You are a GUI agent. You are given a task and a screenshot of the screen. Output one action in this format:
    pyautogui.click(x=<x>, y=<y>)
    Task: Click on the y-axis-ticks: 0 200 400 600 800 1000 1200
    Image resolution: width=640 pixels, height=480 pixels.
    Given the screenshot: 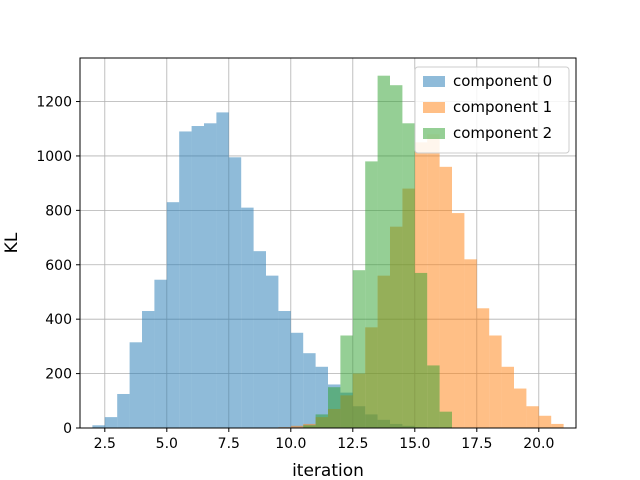 What is the action you would take?
    pyautogui.click(x=58, y=266)
    